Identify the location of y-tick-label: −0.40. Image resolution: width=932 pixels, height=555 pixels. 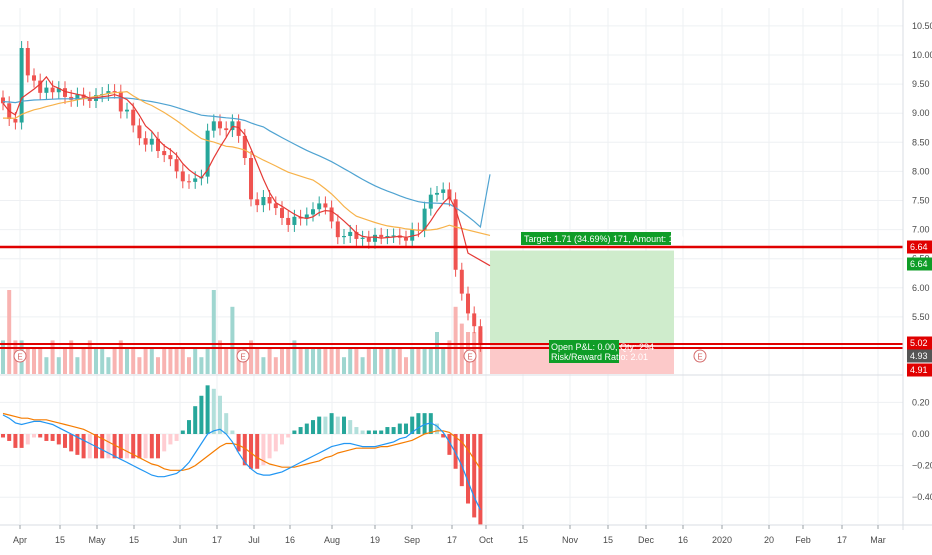
(922, 497).